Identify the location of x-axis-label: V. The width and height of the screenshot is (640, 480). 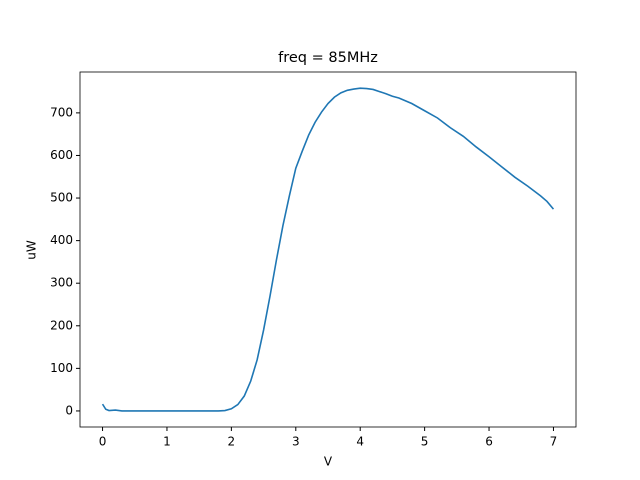
(328, 462).